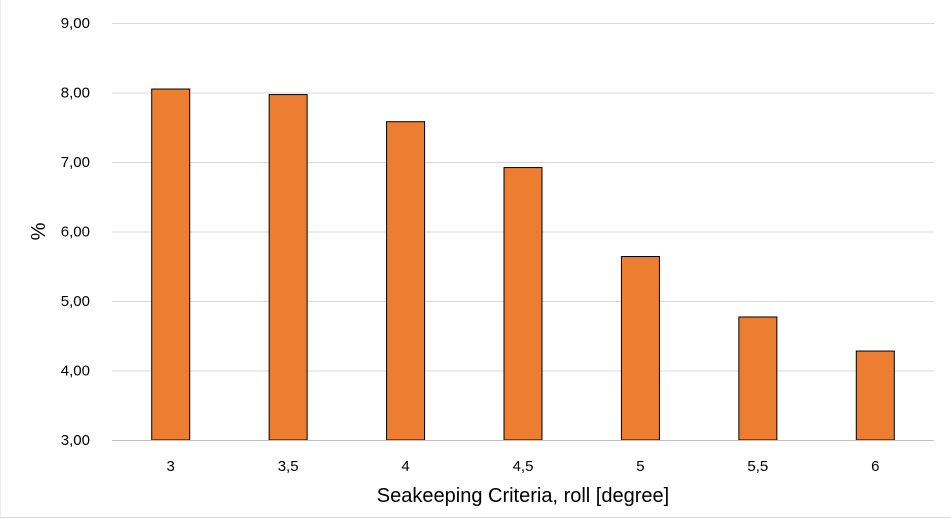 This screenshot has height=518, width=951. I want to click on y-tick-label: 7,00, so click(75, 162).